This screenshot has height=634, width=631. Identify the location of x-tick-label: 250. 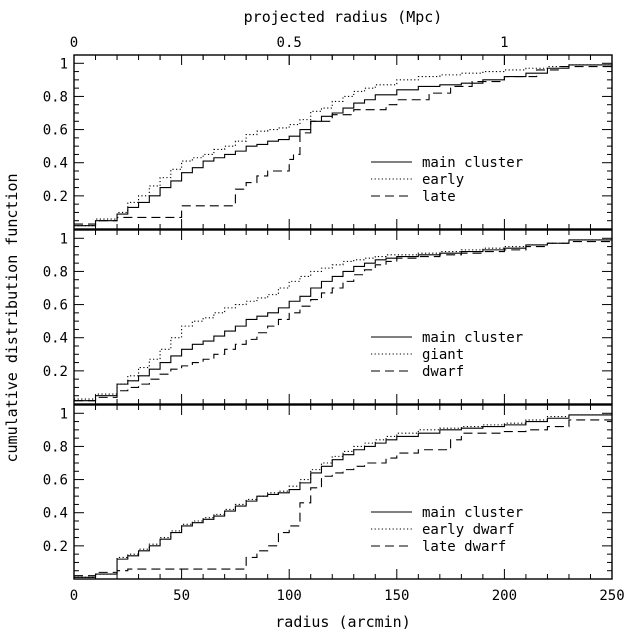
(611, 596).